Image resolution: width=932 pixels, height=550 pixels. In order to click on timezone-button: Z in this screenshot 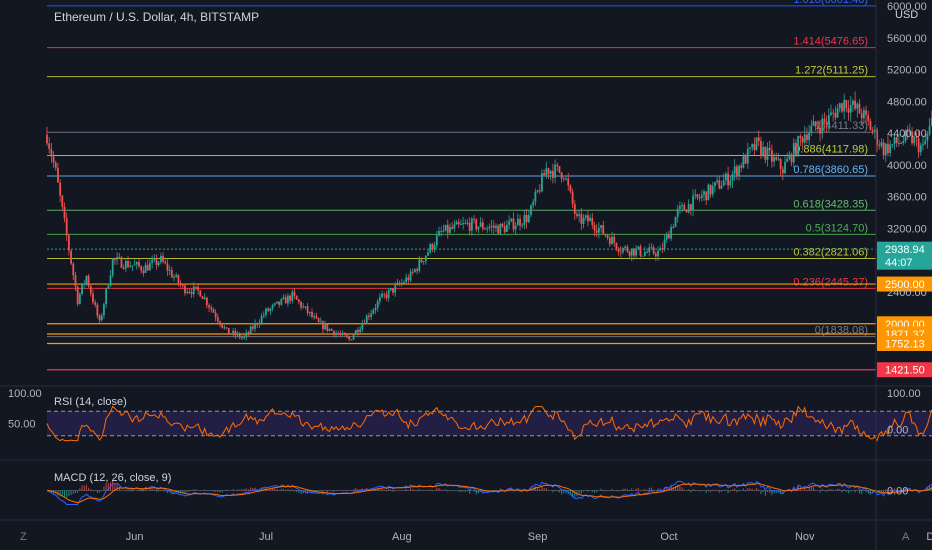, I will do `click(23, 537)`.